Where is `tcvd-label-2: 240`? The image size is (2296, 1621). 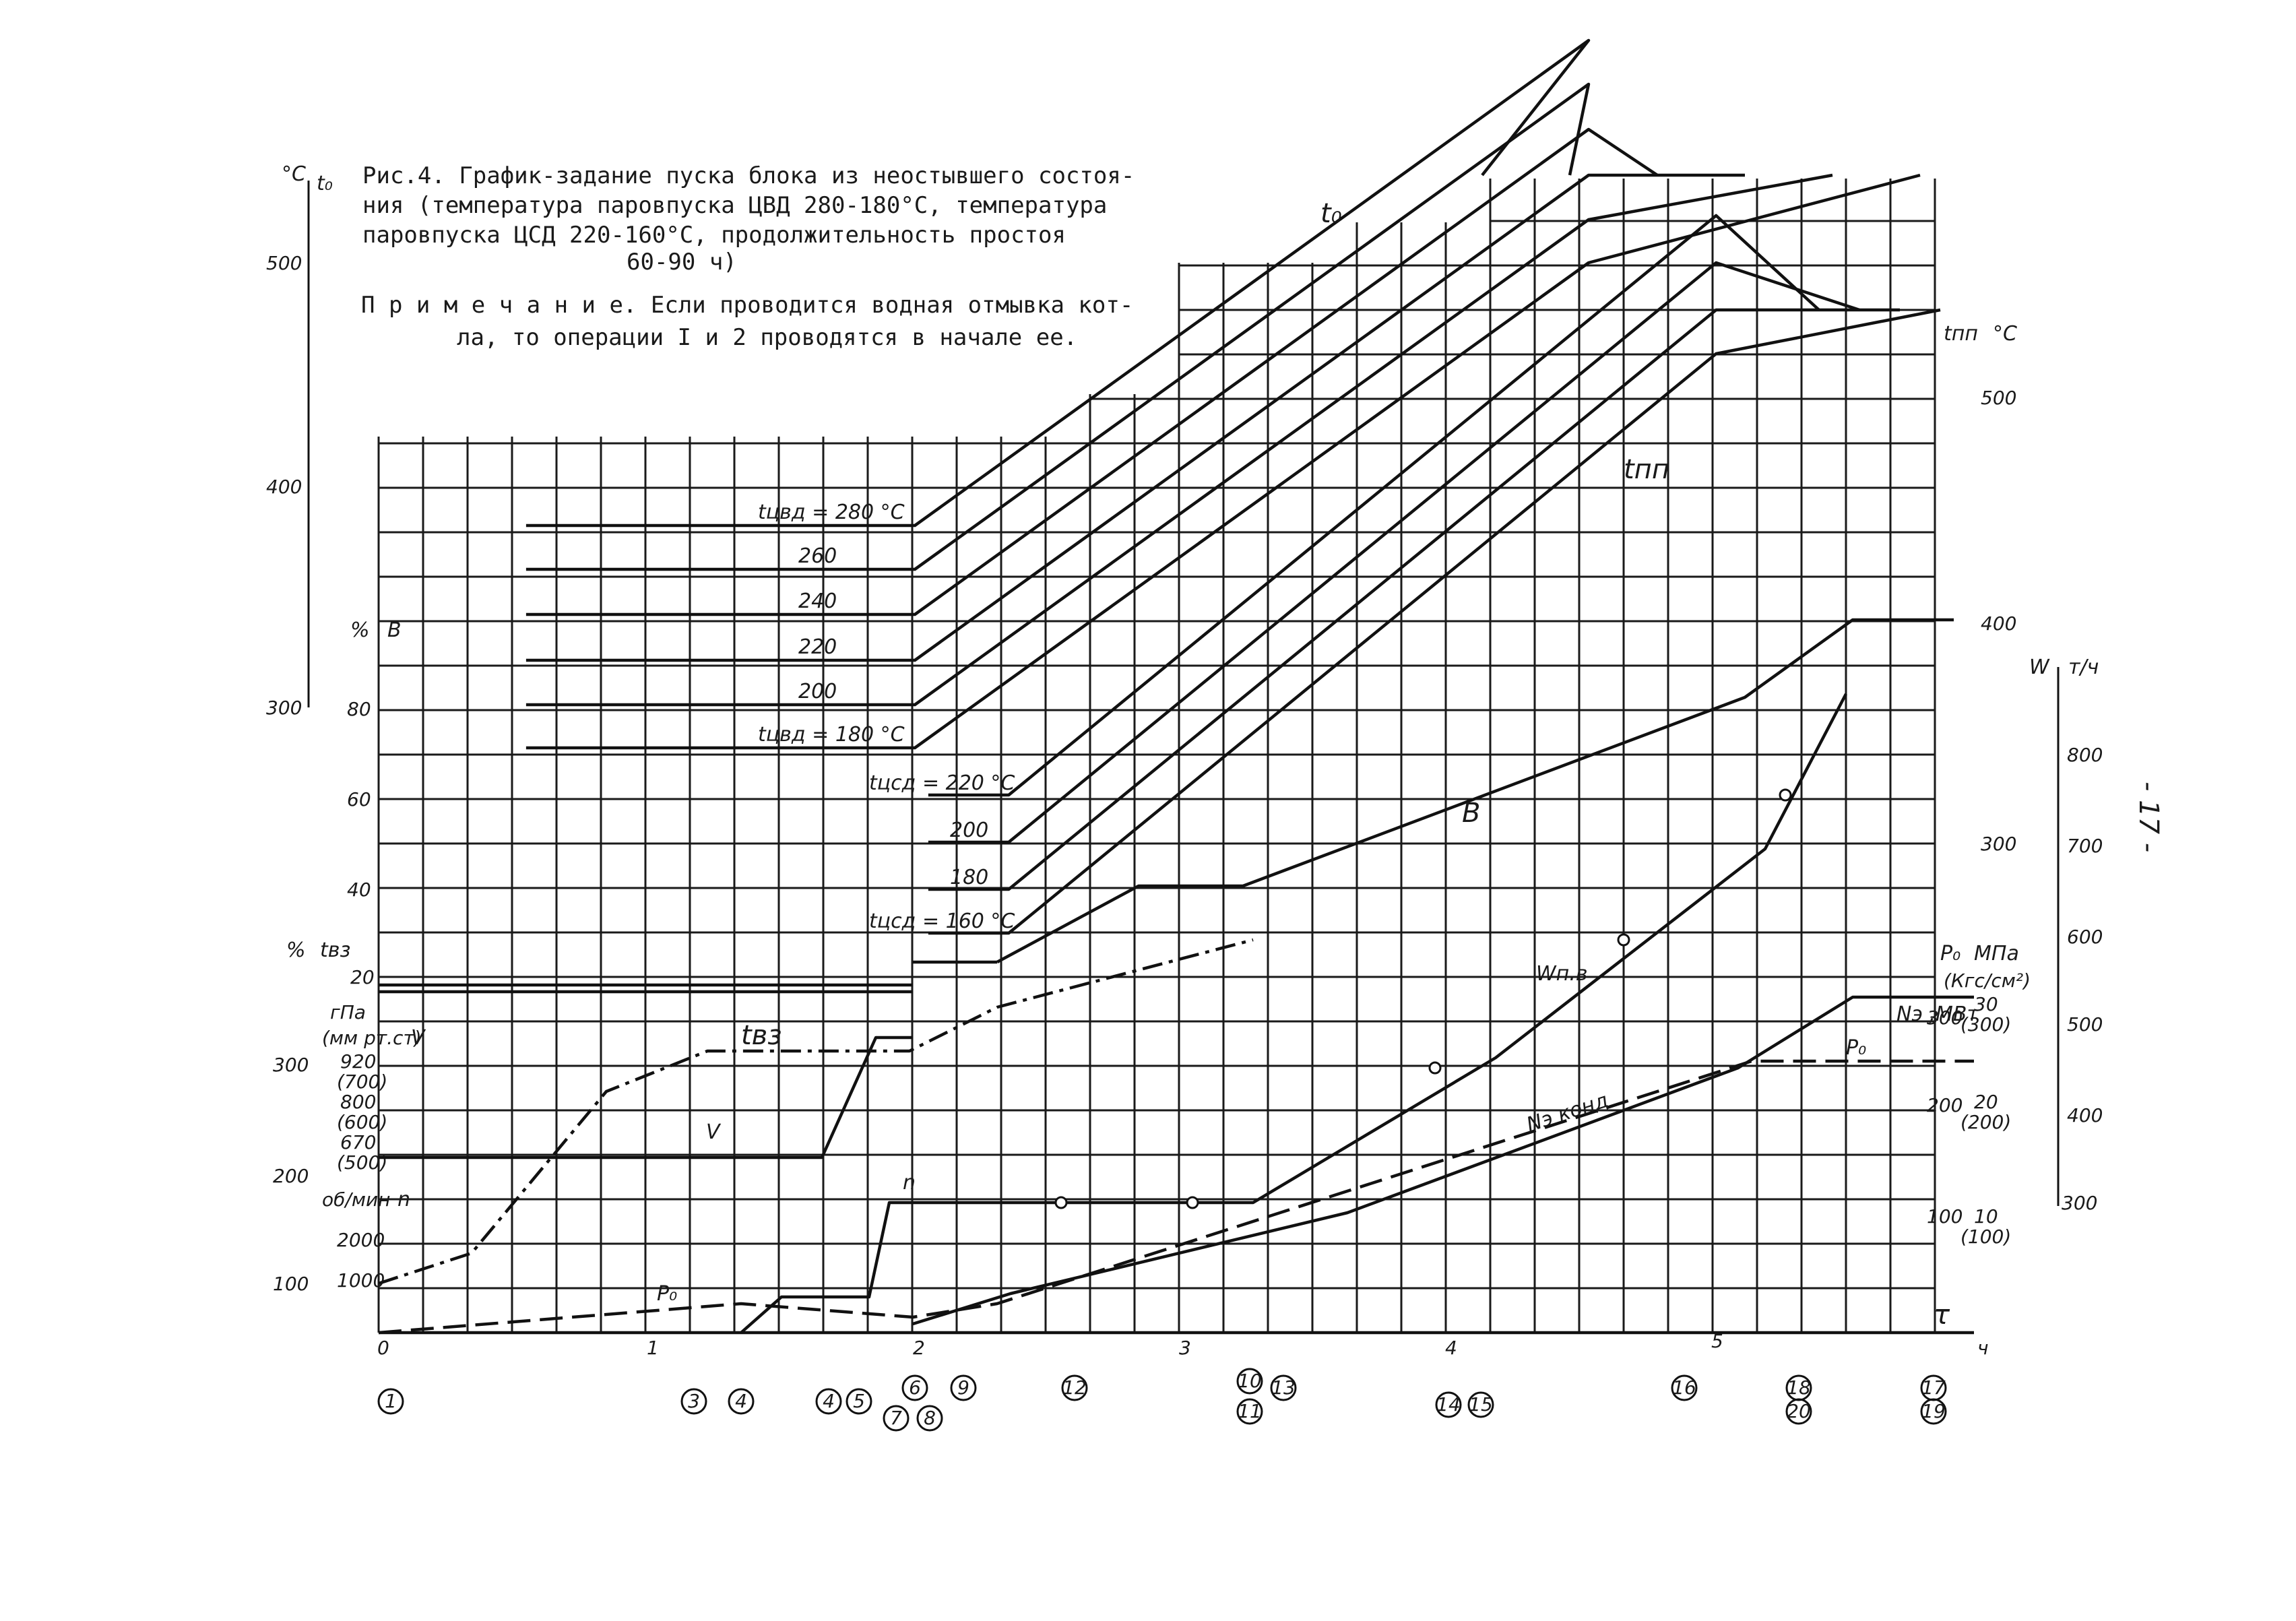
tcvd-label-2: 240 is located at coordinates (817, 601).